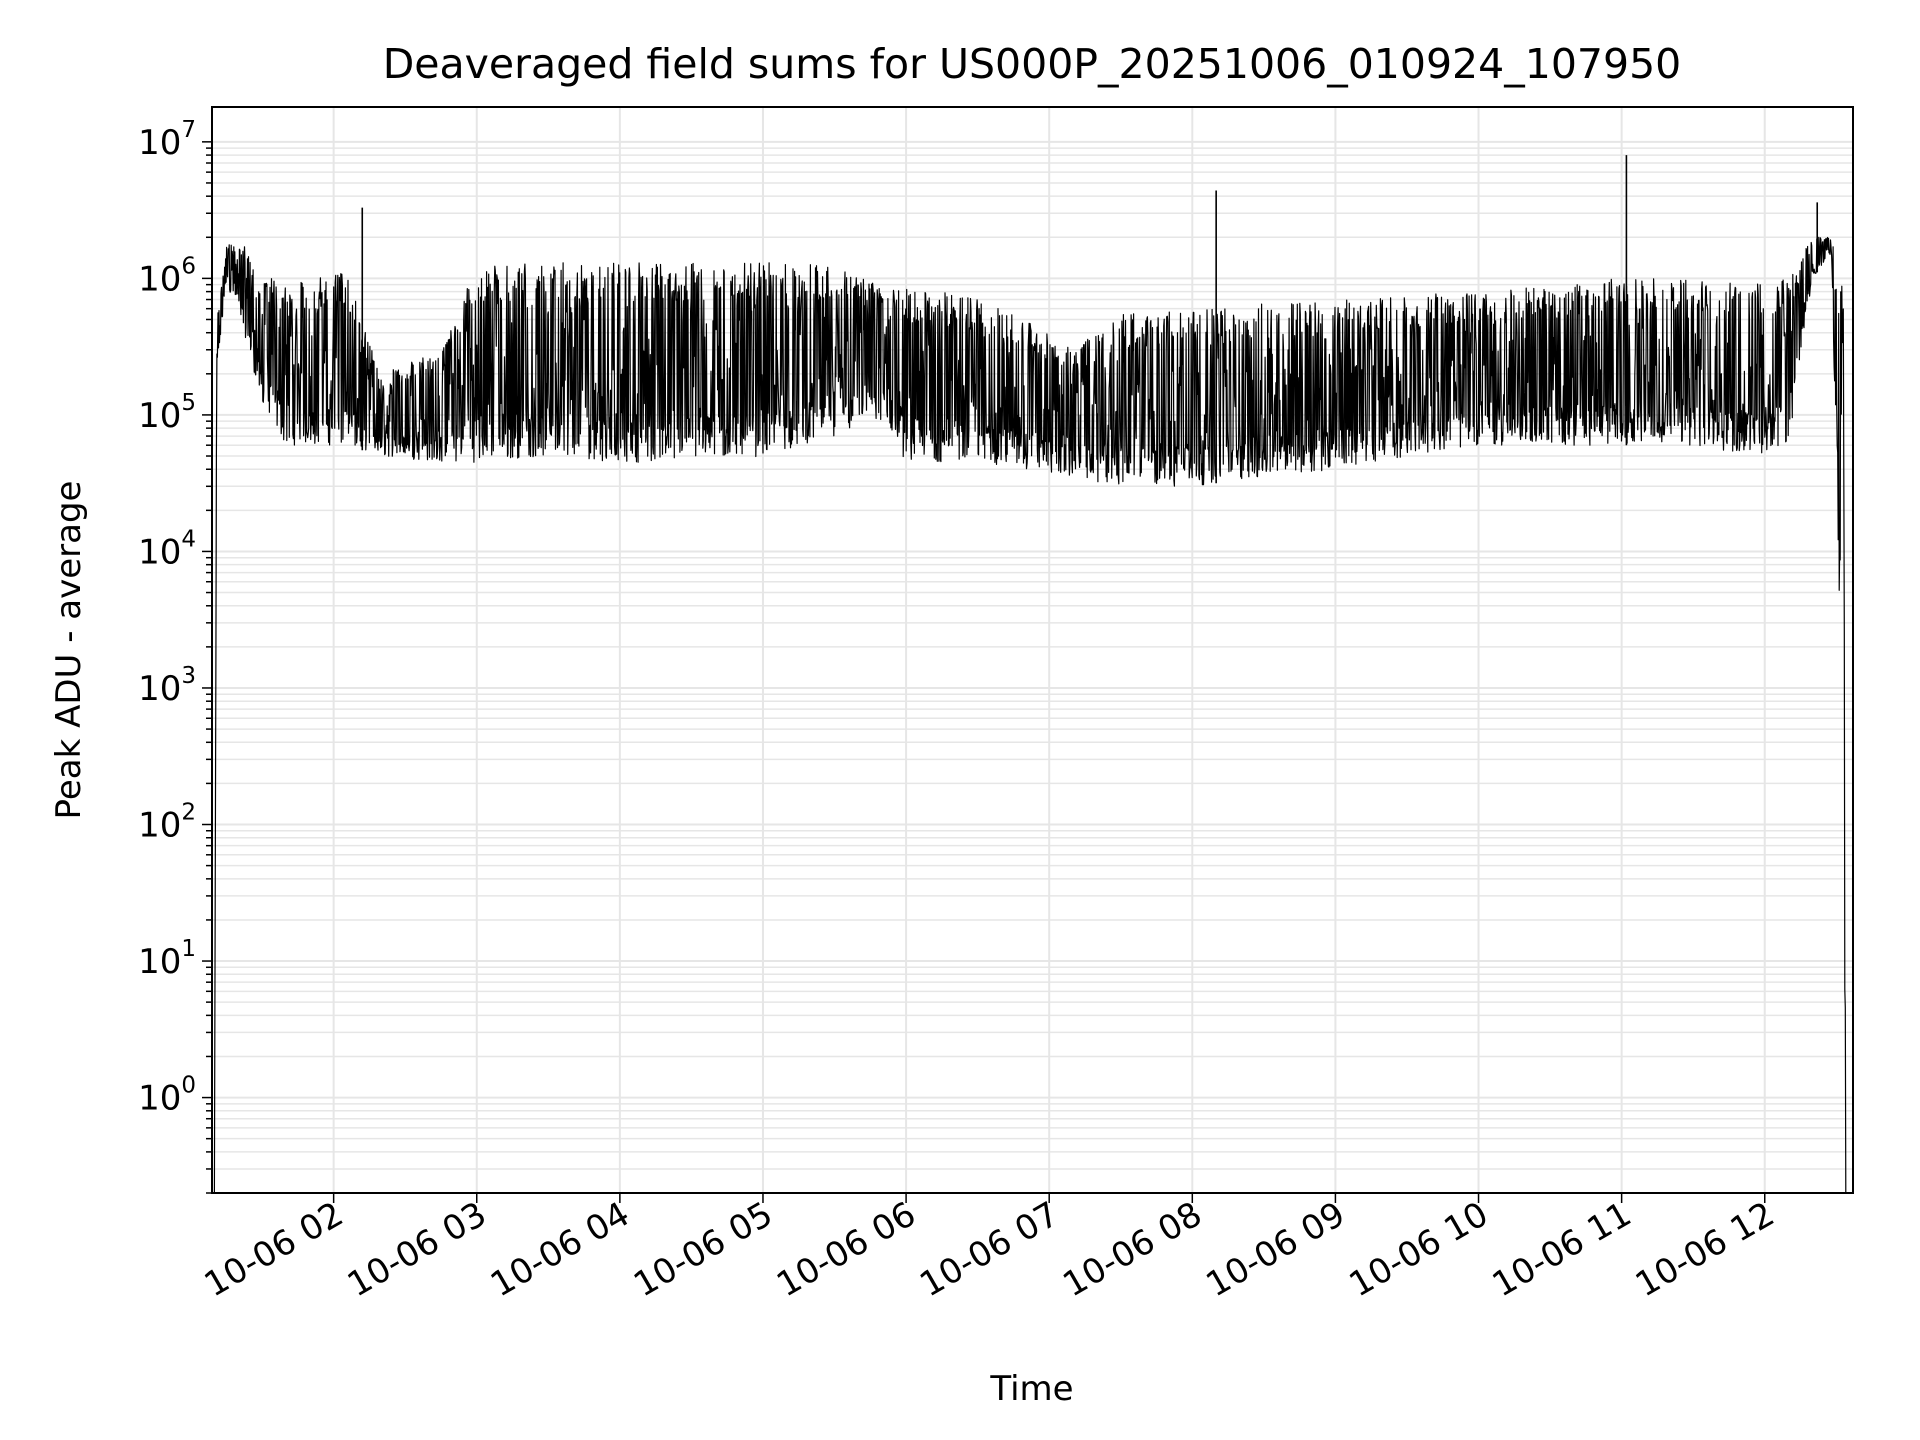  I want to click on y-axis: 10⁰ 10¹ 10² 10³ 10⁴ 10⁵ 10⁶ 10⁷, so click(175, 655).